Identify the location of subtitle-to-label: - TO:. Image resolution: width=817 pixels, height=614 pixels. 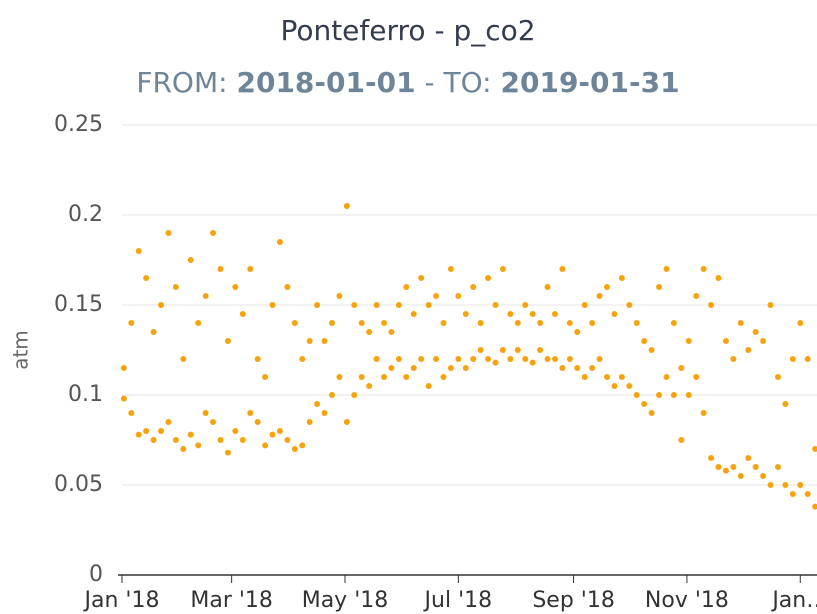
(458, 82).